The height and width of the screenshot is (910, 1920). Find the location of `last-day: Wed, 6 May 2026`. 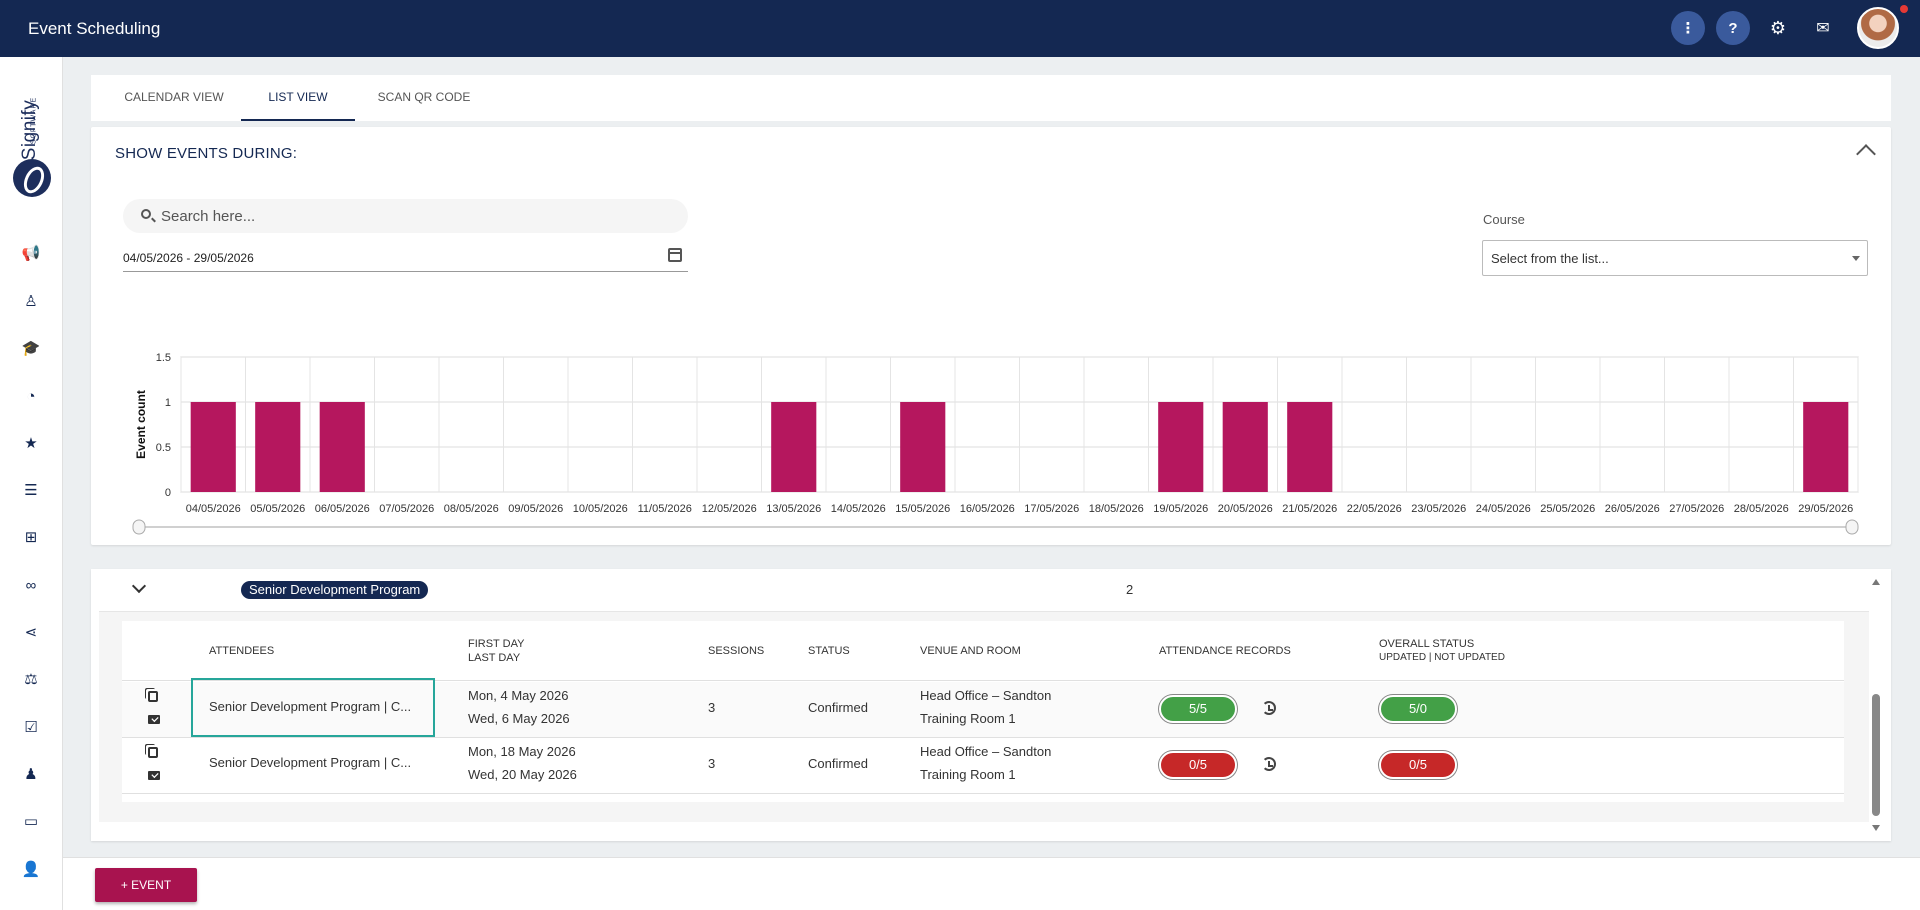

last-day: Wed, 6 May 2026 is located at coordinates (519, 718).